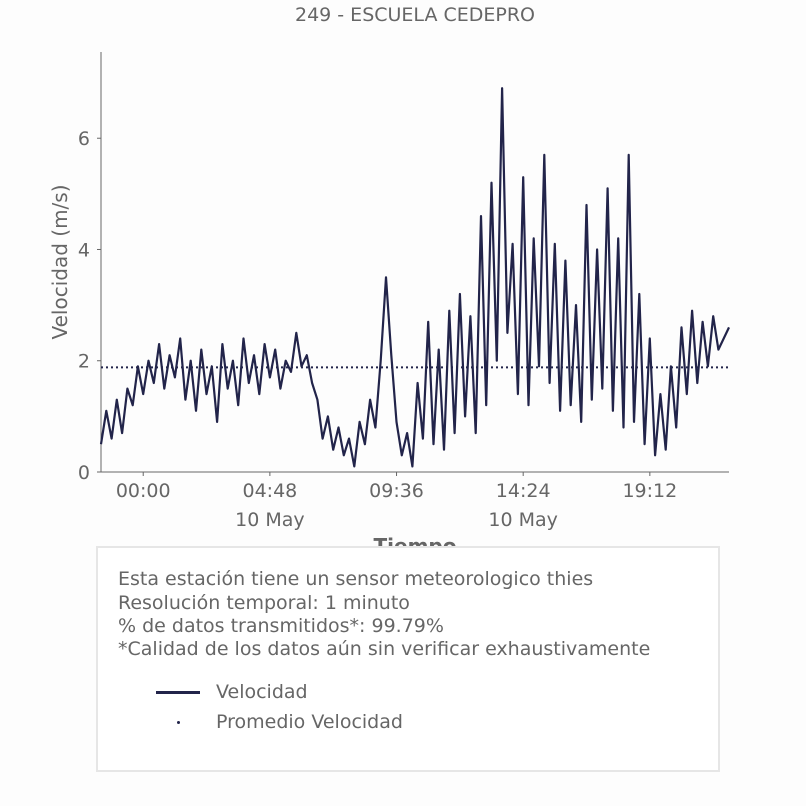 This screenshot has height=806, width=806. What do you see at coordinates (649, 491) in the screenshot?
I see `x-tick-label: 19:12` at bounding box center [649, 491].